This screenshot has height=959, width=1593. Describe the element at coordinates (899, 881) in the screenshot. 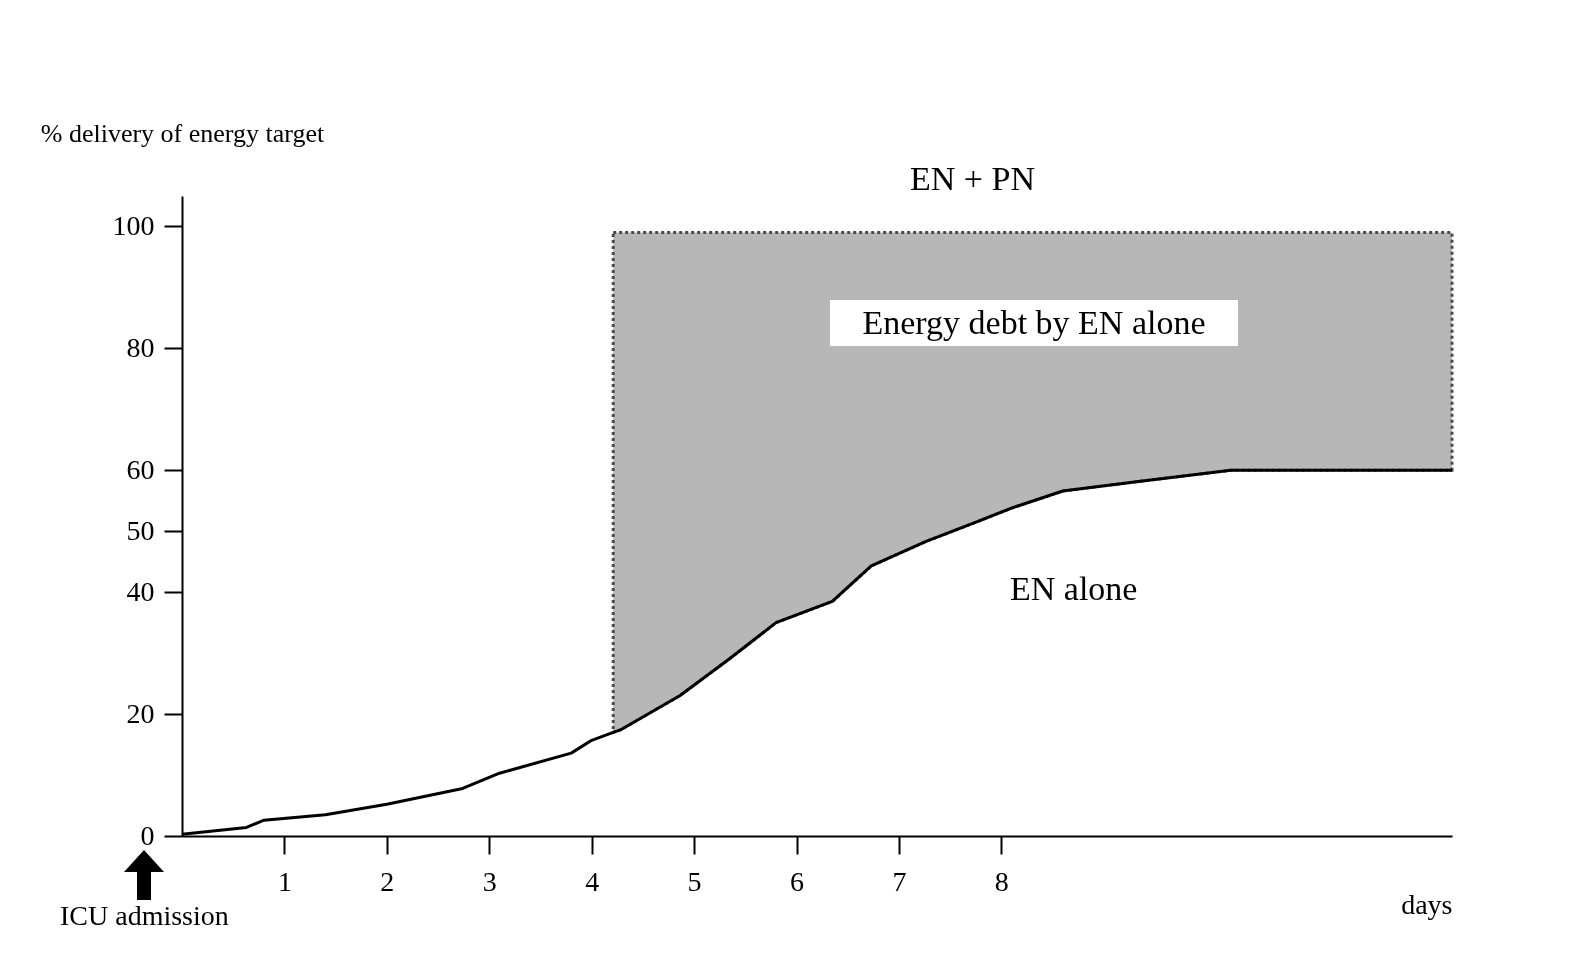

I see `x-tick-label: 7` at that location.